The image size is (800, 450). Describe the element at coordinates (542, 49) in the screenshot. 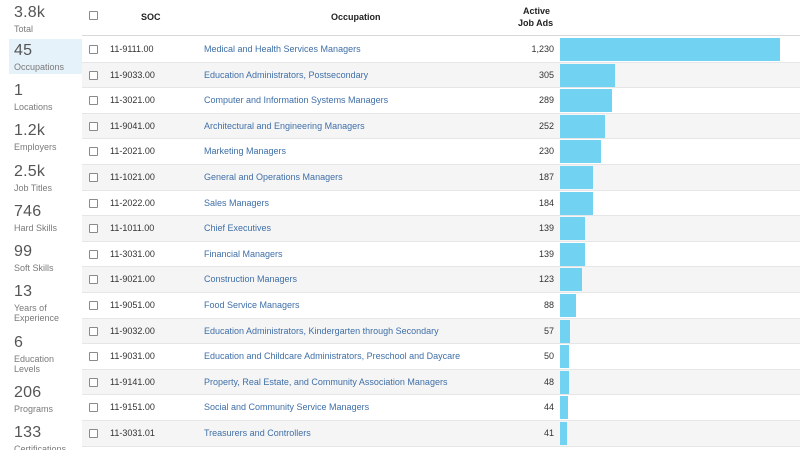

I see `active-job-ads-count: 1,230` at that location.